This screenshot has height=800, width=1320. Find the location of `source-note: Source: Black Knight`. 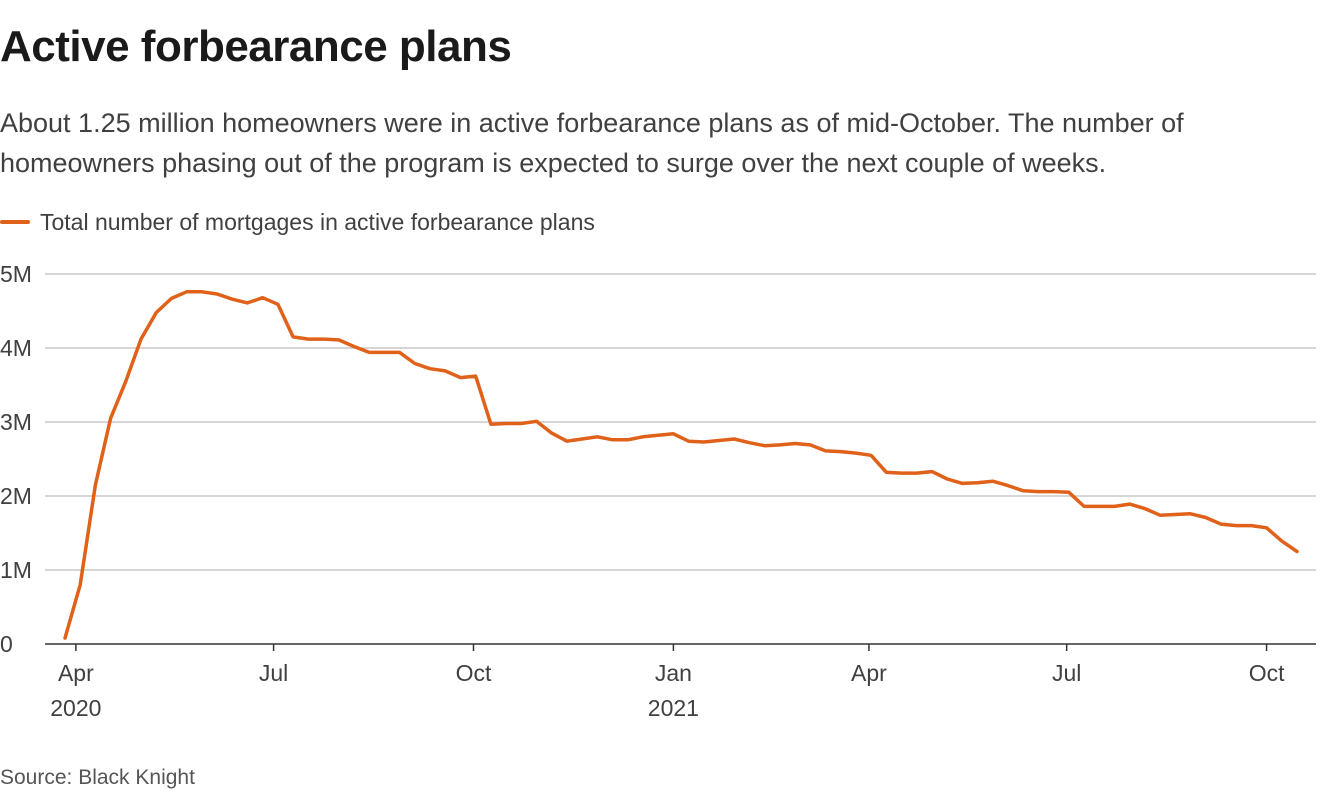

source-note: Source: Black Knight is located at coordinates (97, 777).